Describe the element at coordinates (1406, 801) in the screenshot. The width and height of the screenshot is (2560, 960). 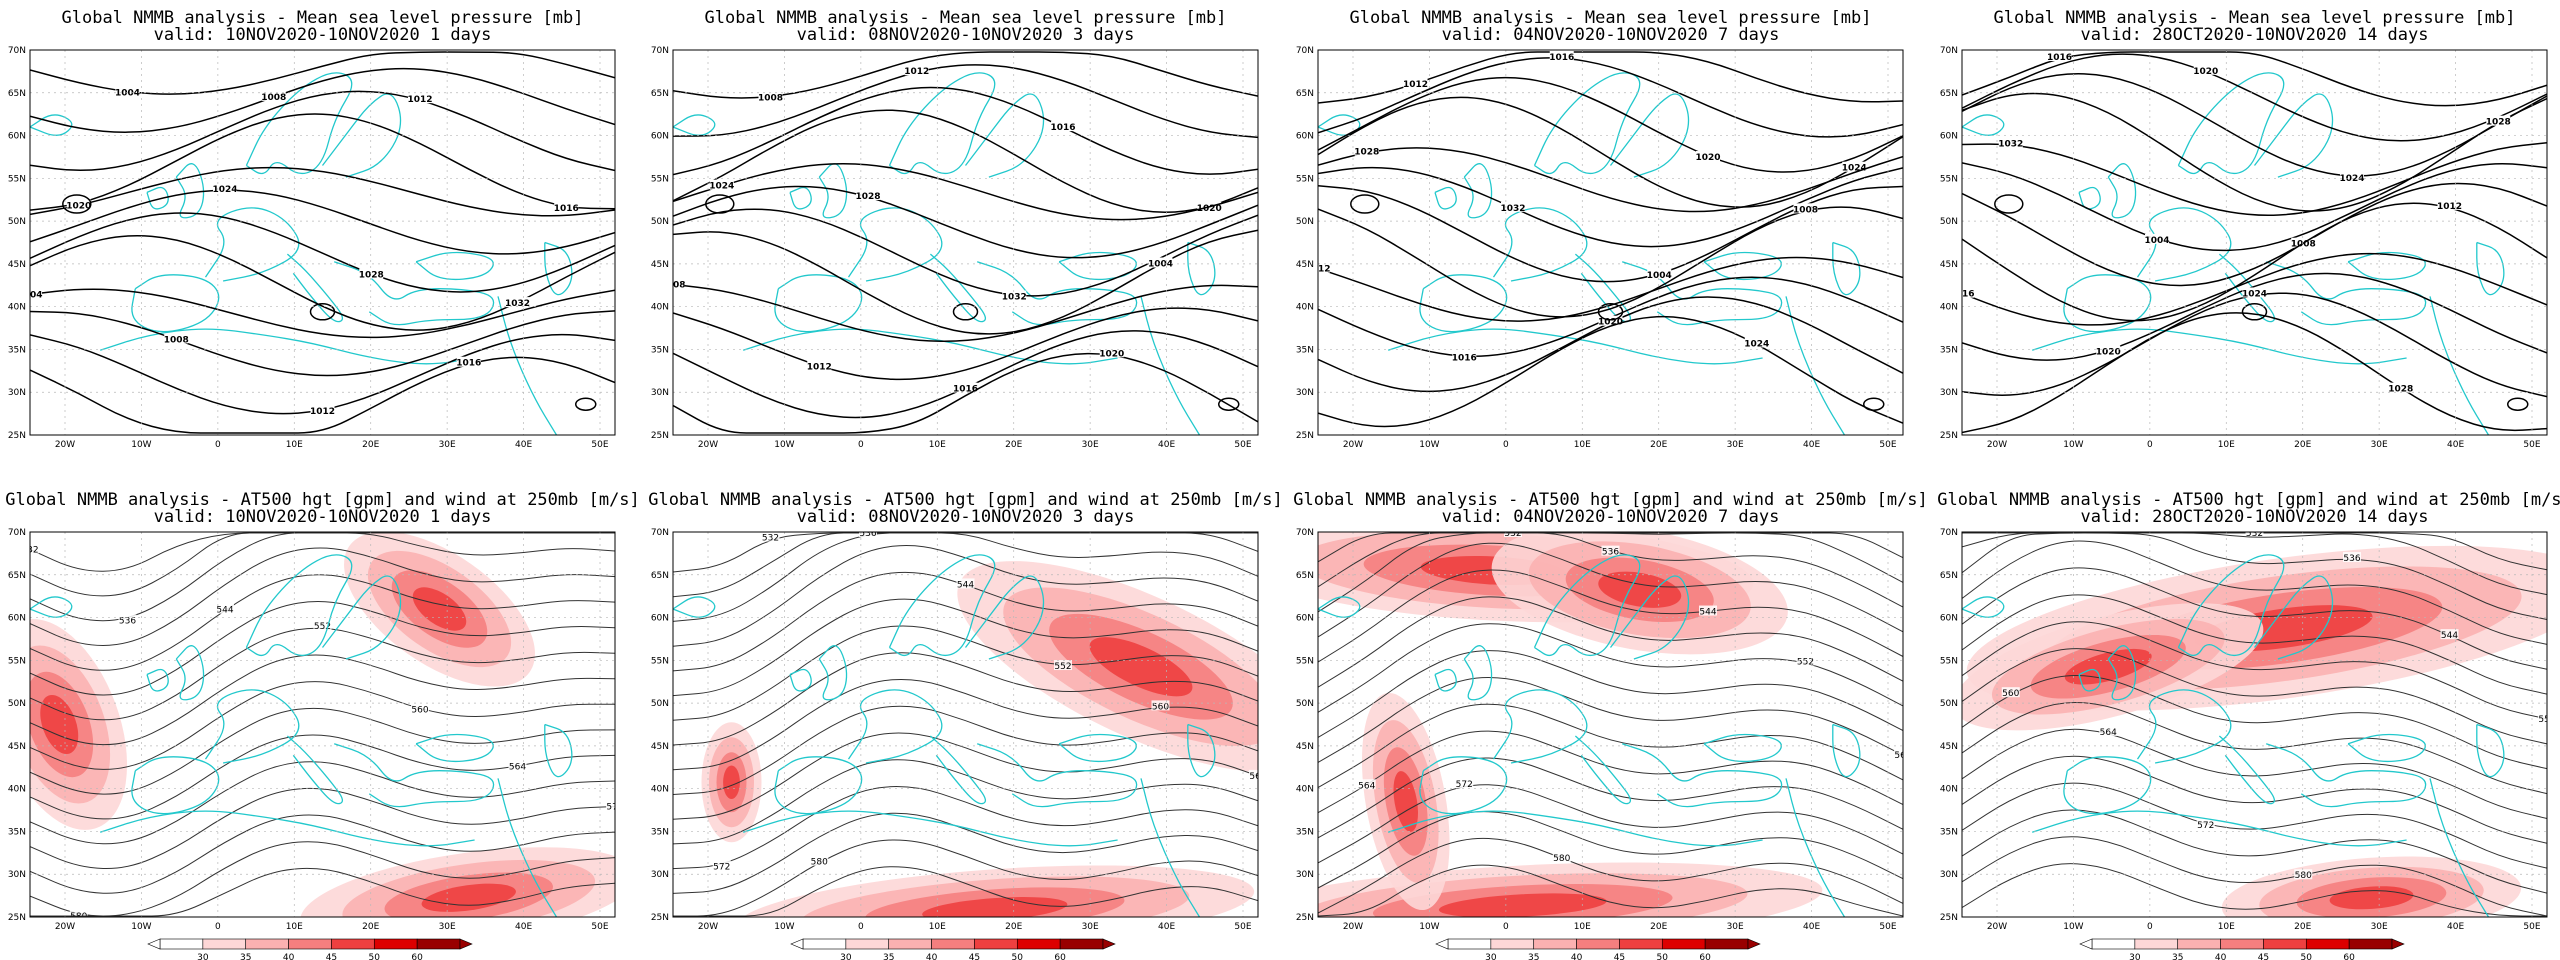
I see `wind-speed-shading` at that location.